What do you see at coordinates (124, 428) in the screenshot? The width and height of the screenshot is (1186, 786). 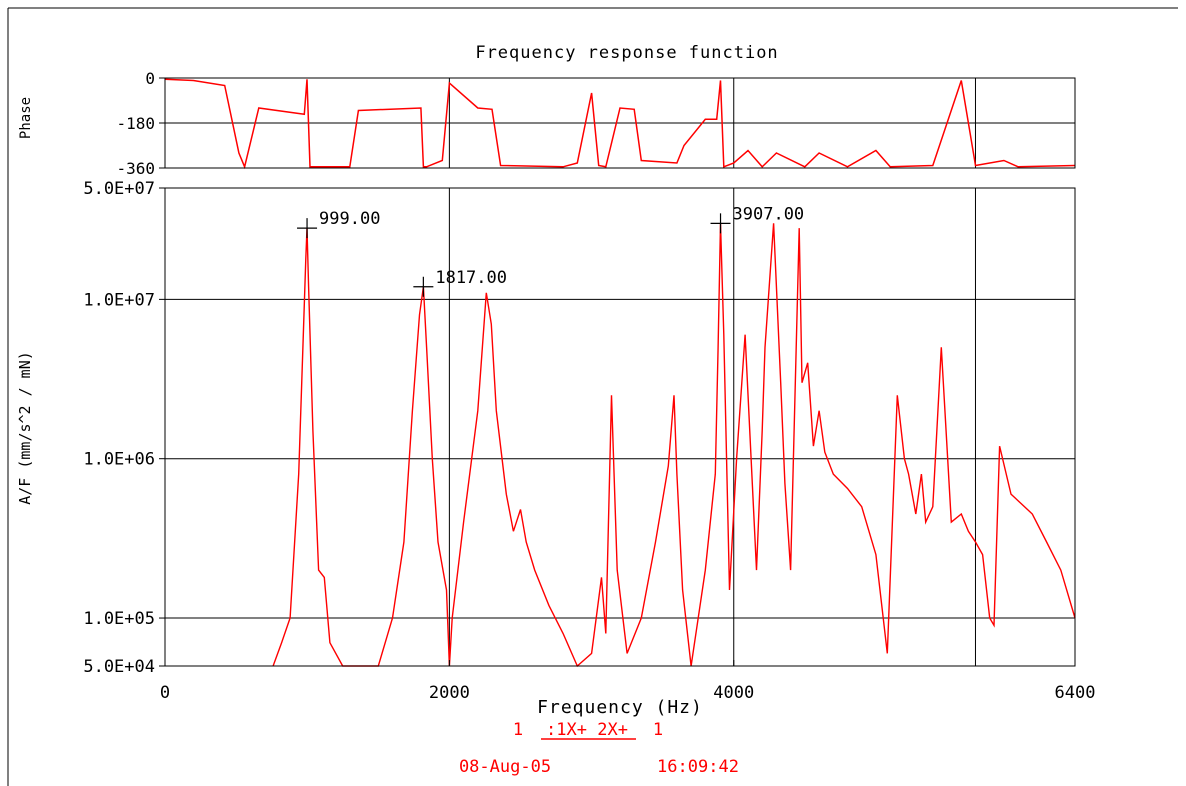 I see `magnitude-yticks: 5.0E+07 1.0E+07 1.0E+06 1.0E+05 5.0E+04` at bounding box center [124, 428].